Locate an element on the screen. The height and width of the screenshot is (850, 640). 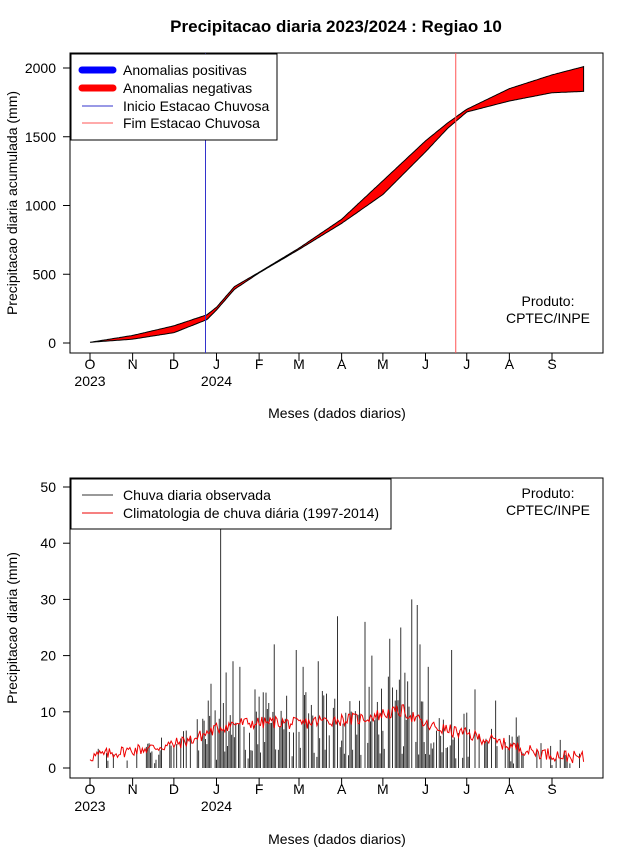
cumulative-product-label: Produto: is located at coordinates (548, 301).